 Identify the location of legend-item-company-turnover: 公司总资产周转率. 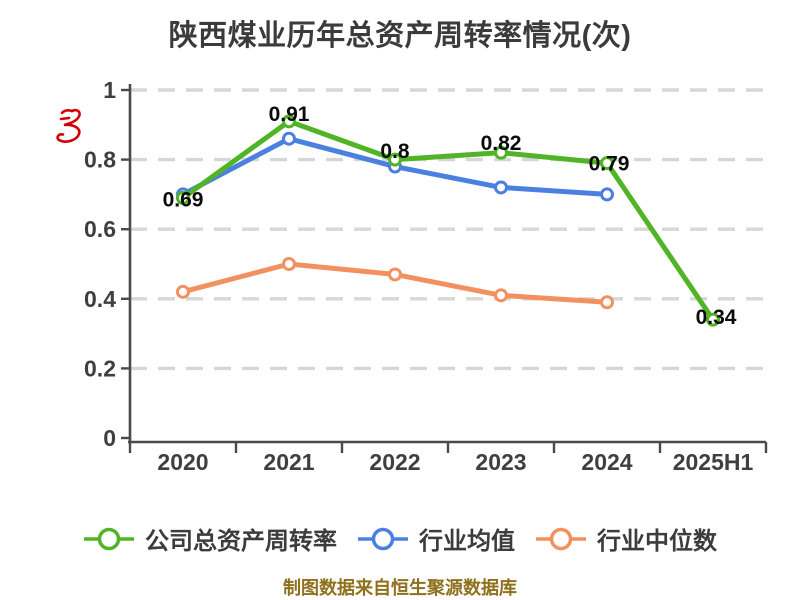
(210, 538).